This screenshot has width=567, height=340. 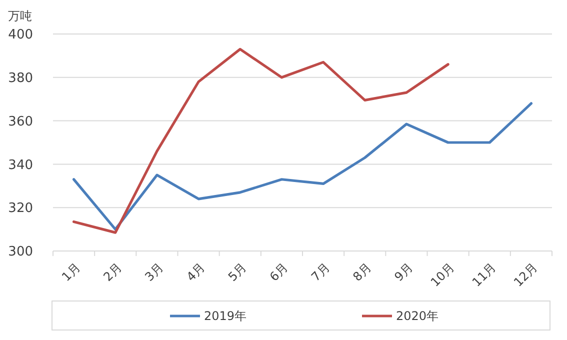 What do you see at coordinates (20, 122) in the screenshot?
I see `y-tick-label: 360` at bounding box center [20, 122].